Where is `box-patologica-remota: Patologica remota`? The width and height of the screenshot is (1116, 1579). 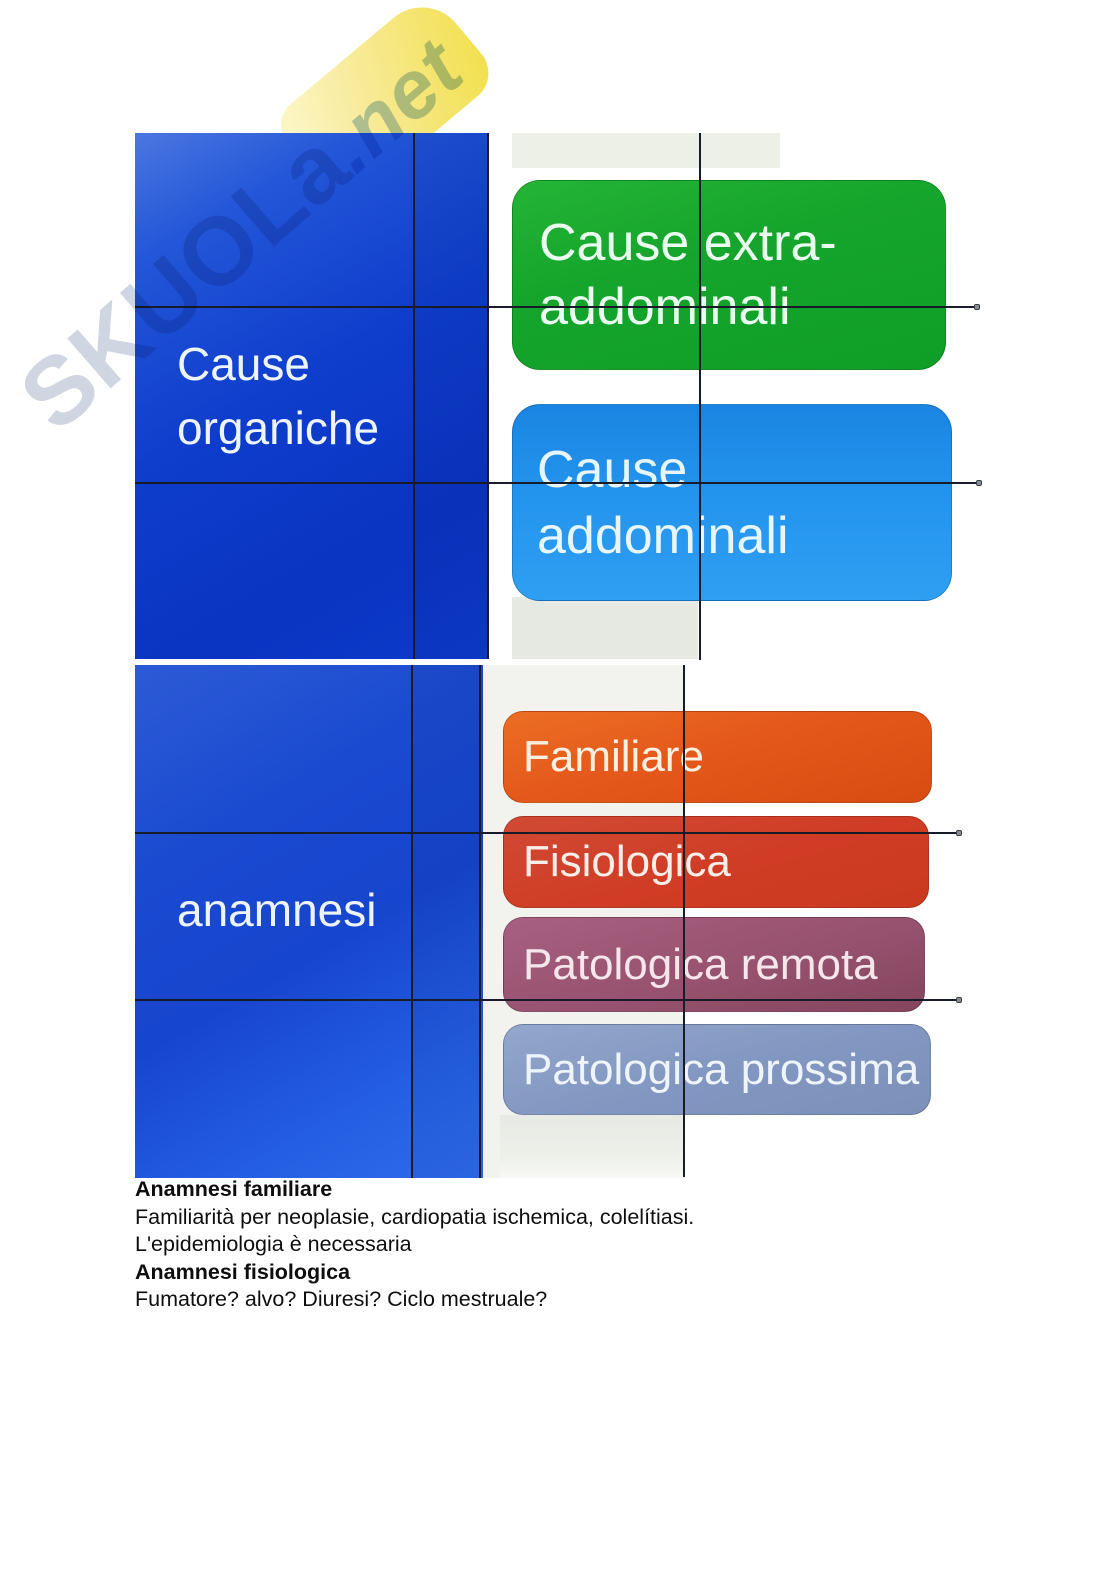
box-patologica-remota: Patologica remota is located at coordinates (714, 964).